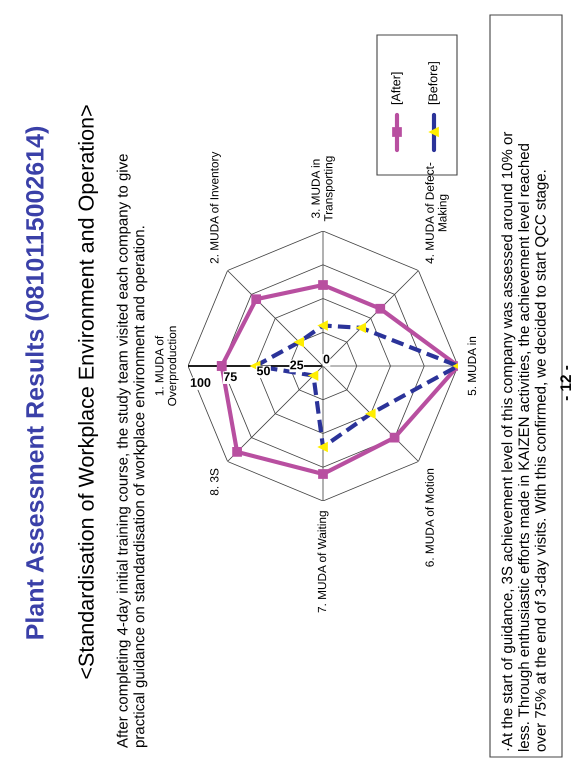 This screenshot has width=587, height=766. Describe the element at coordinates (437, 213) in the screenshot. I see `spoke-label: 4. MUDA of Defect- Making` at that location.